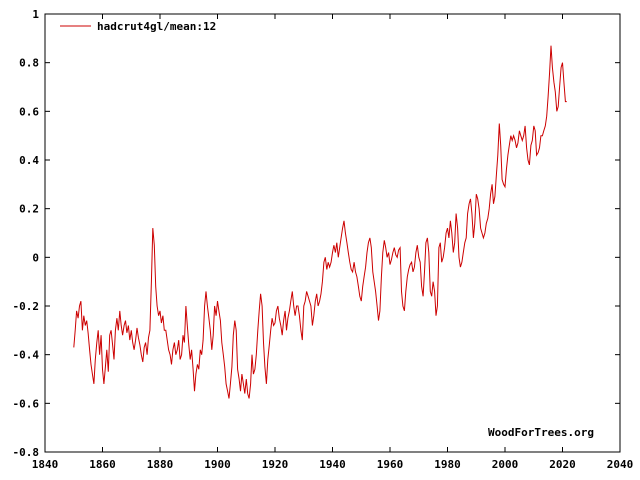 This screenshot has height=480, width=640. I want to click on x-tick-label: 2000, so click(505, 464).